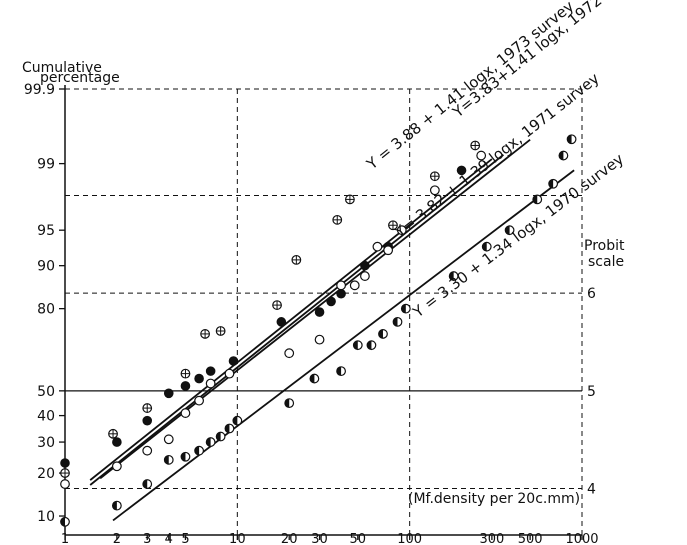 The image size is (687, 545). Describe the element at coordinates (591, 490) in the screenshot. I see `probit-tick-label: 4` at that location.